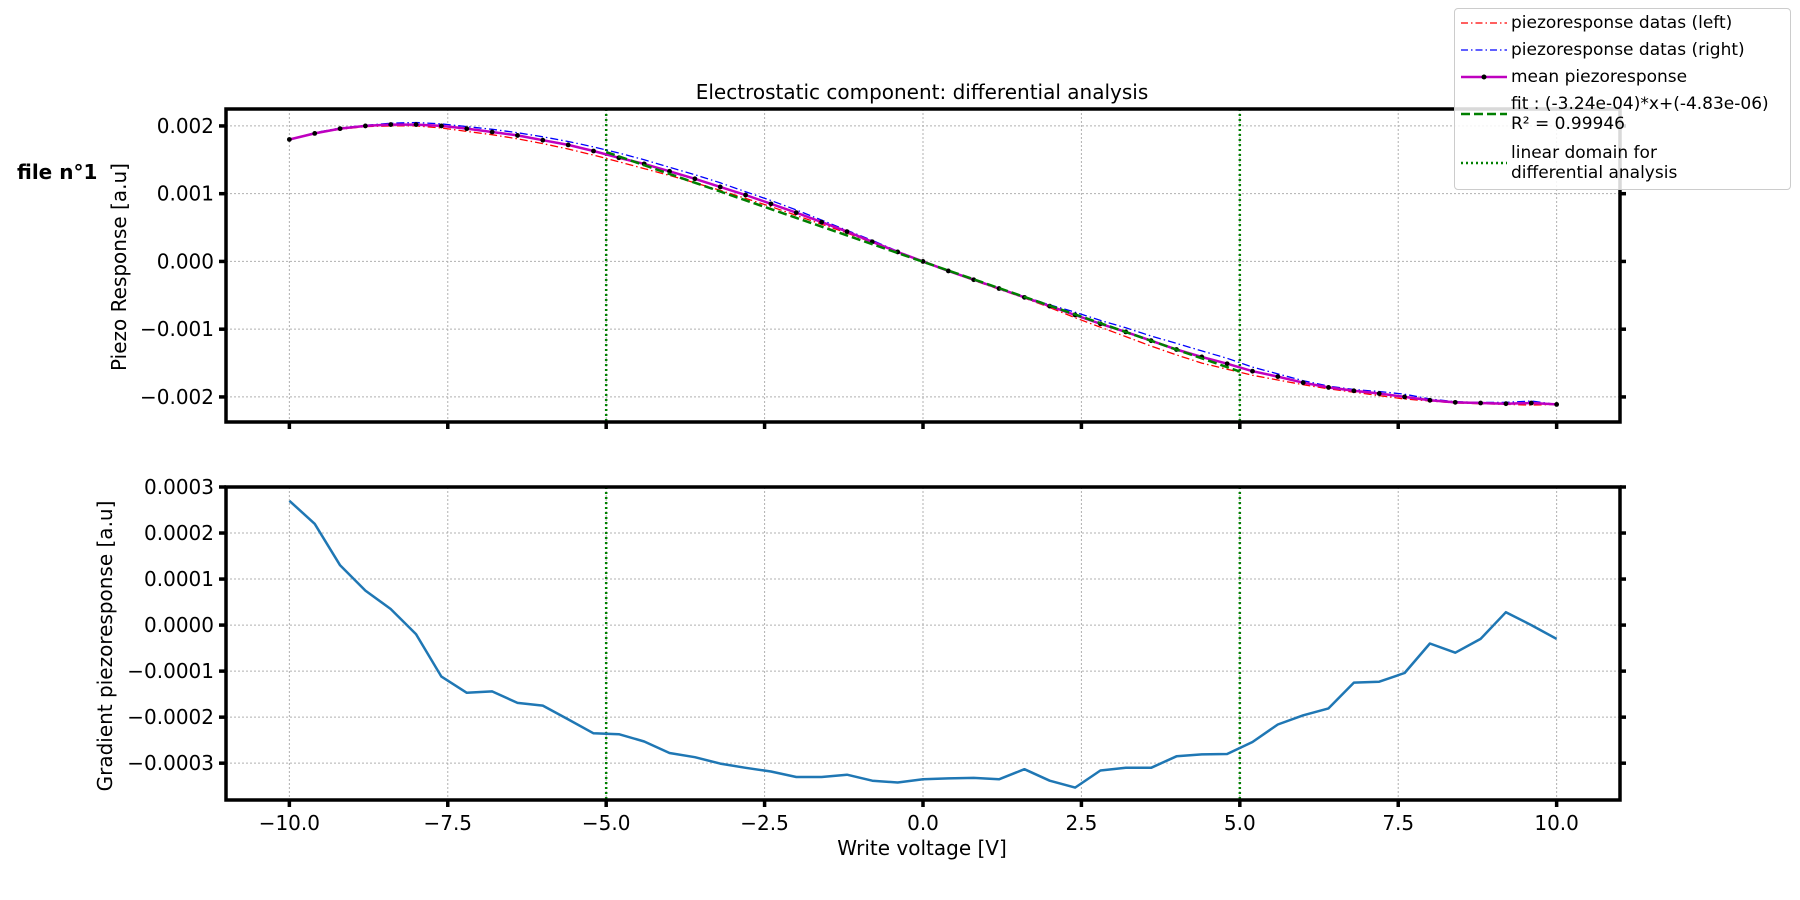 The image size is (1800, 900). What do you see at coordinates (185, 126) in the screenshot?
I see `y-tick-label: 0.002` at bounding box center [185, 126].